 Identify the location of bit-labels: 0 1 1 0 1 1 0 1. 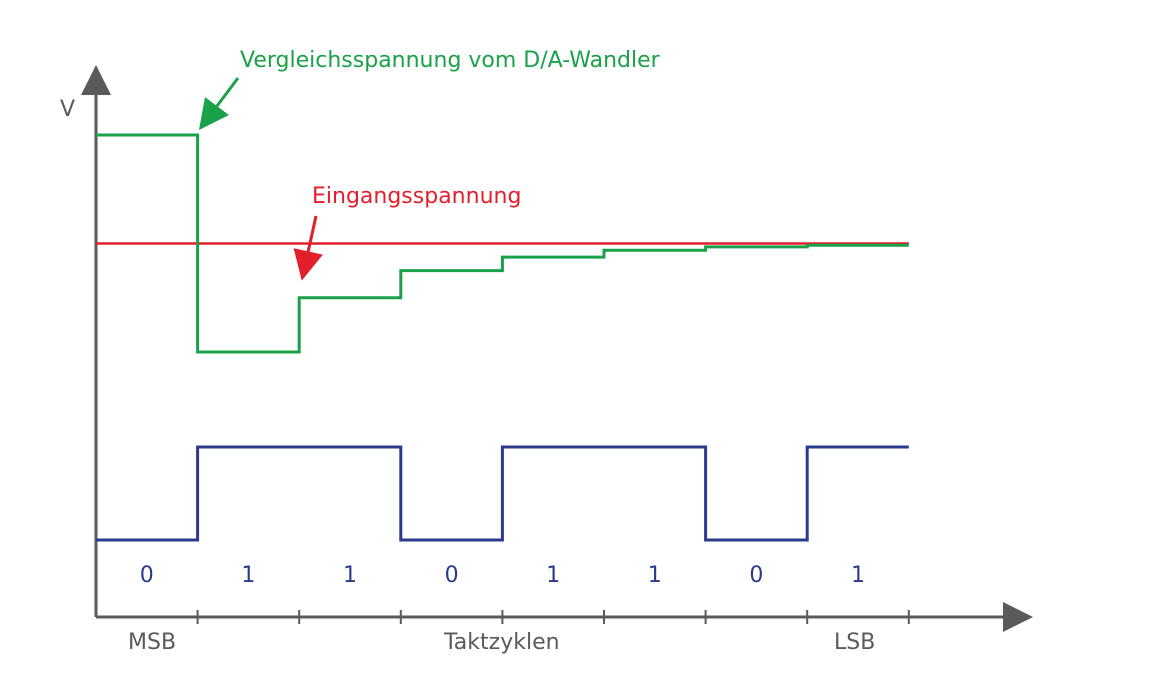
(502, 575).